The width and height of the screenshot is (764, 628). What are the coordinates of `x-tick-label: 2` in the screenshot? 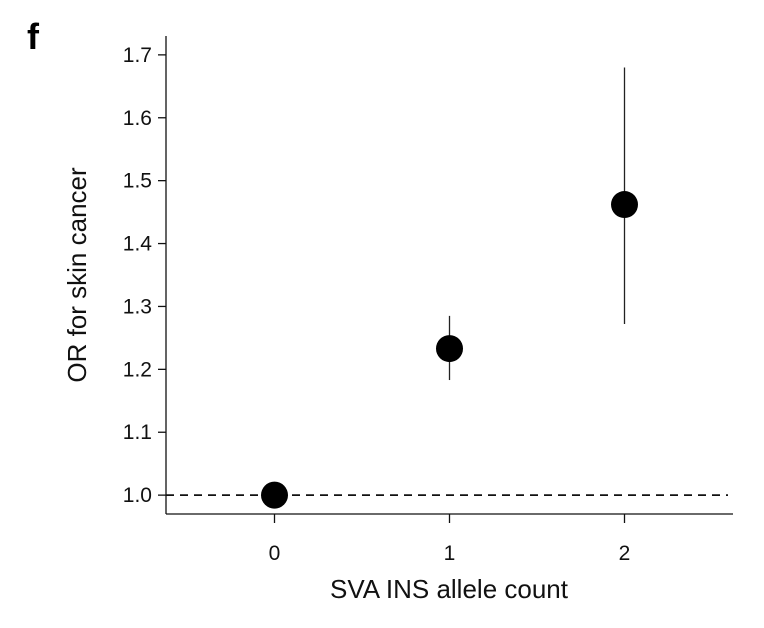 It's located at (625, 553).